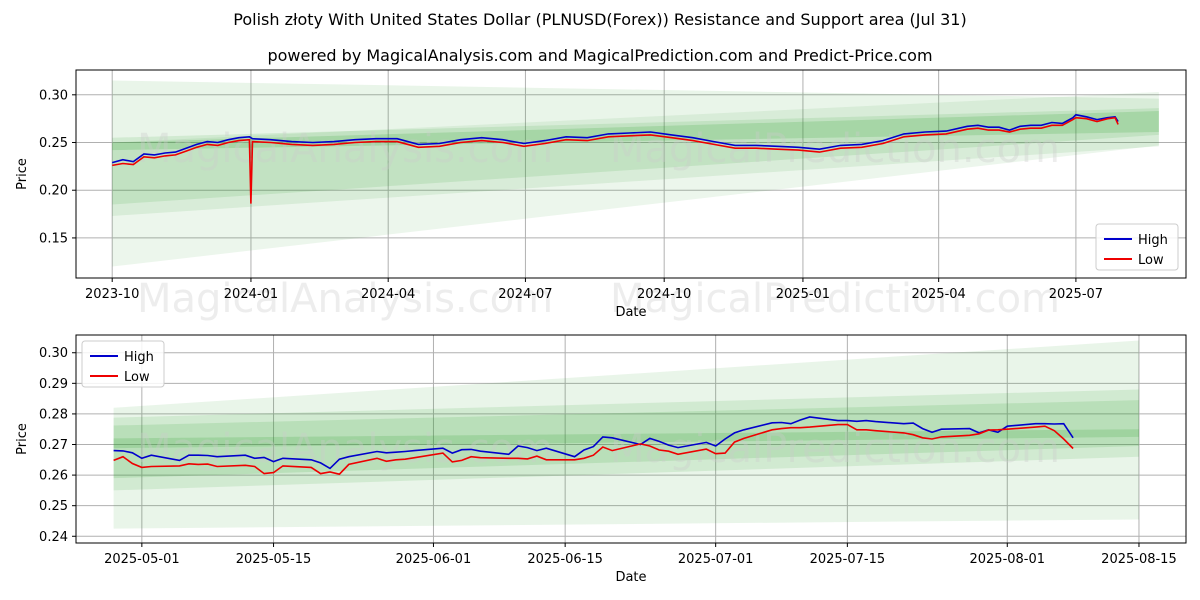  Describe the element at coordinates (251, 294) in the screenshot. I see `x-tick-label: 2024-01` at that location.